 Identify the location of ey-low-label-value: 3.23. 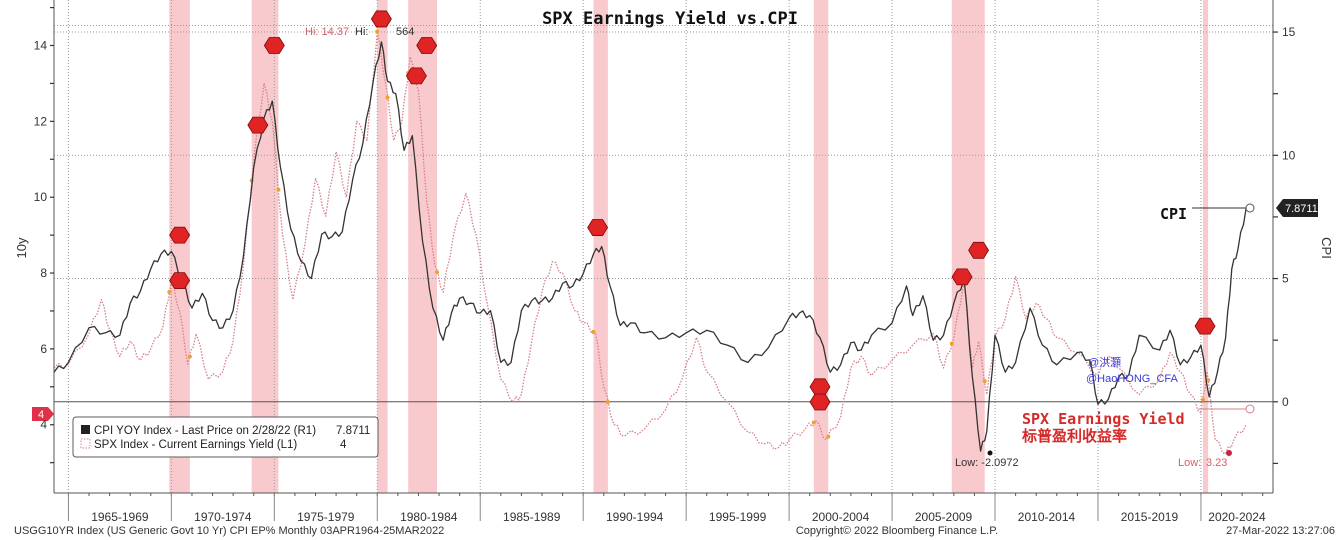
(1216, 463).